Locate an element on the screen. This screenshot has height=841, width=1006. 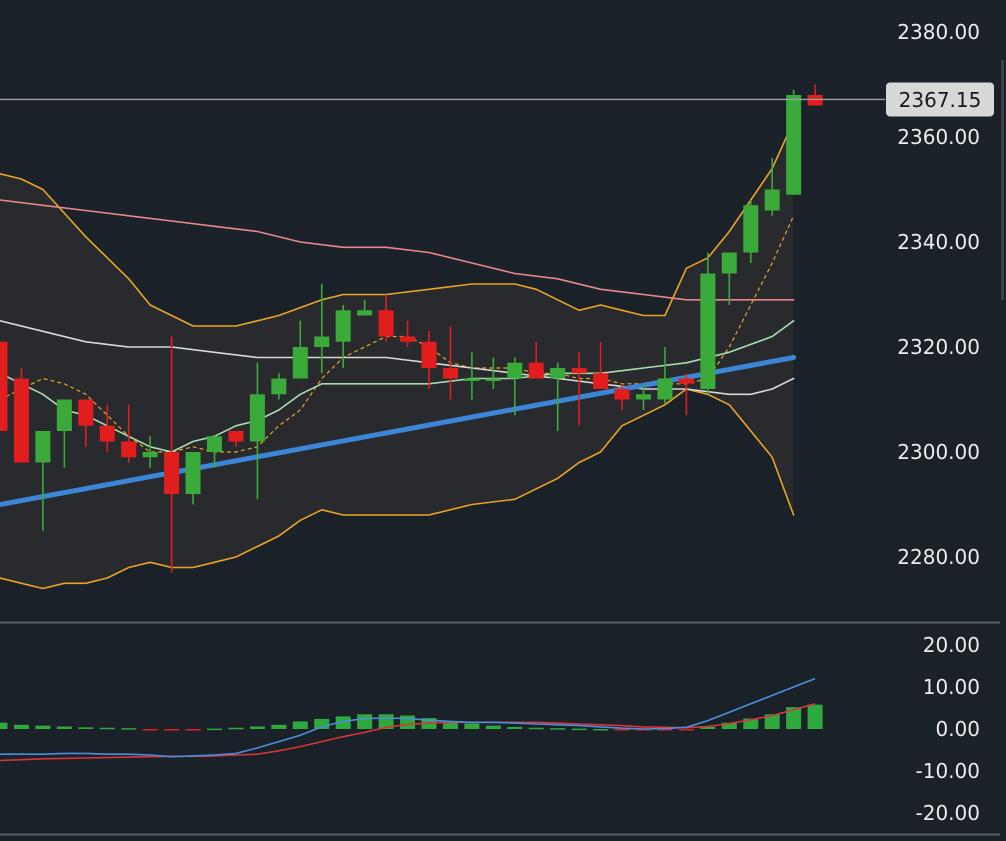
line-upper_envelope is located at coordinates (397, 250).